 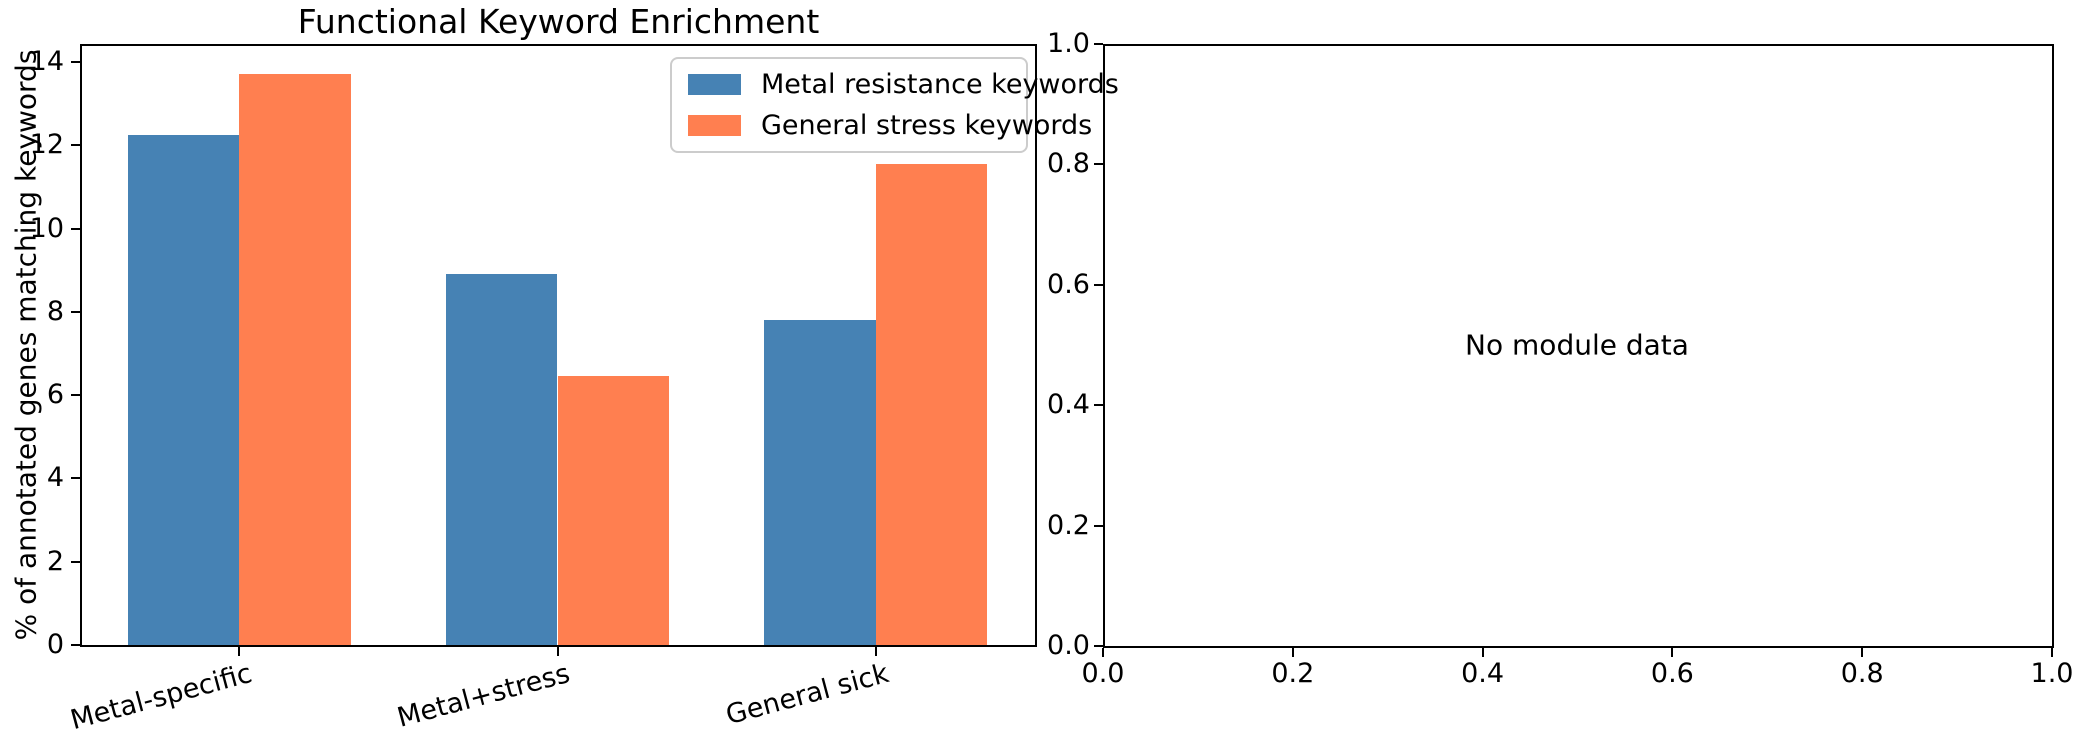 I want to click on right-x-tick-label: 0.4, so click(x=1483, y=673).